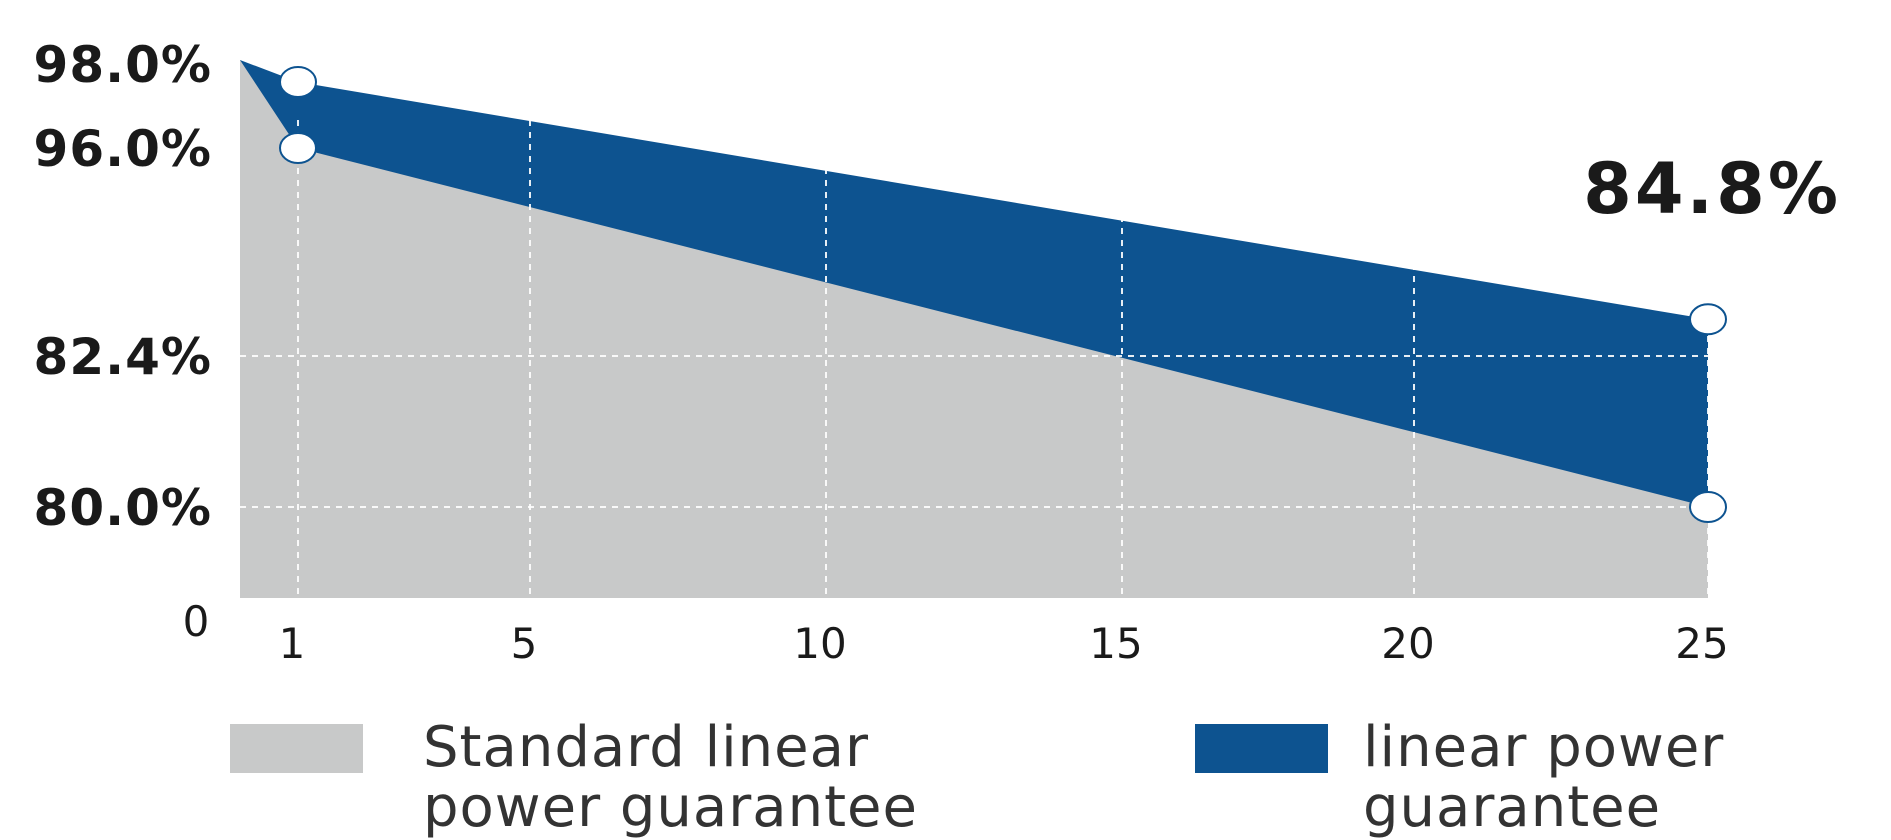 The image size is (1891, 840). I want to click on legend-swatch-linear, so click(1261, 748).